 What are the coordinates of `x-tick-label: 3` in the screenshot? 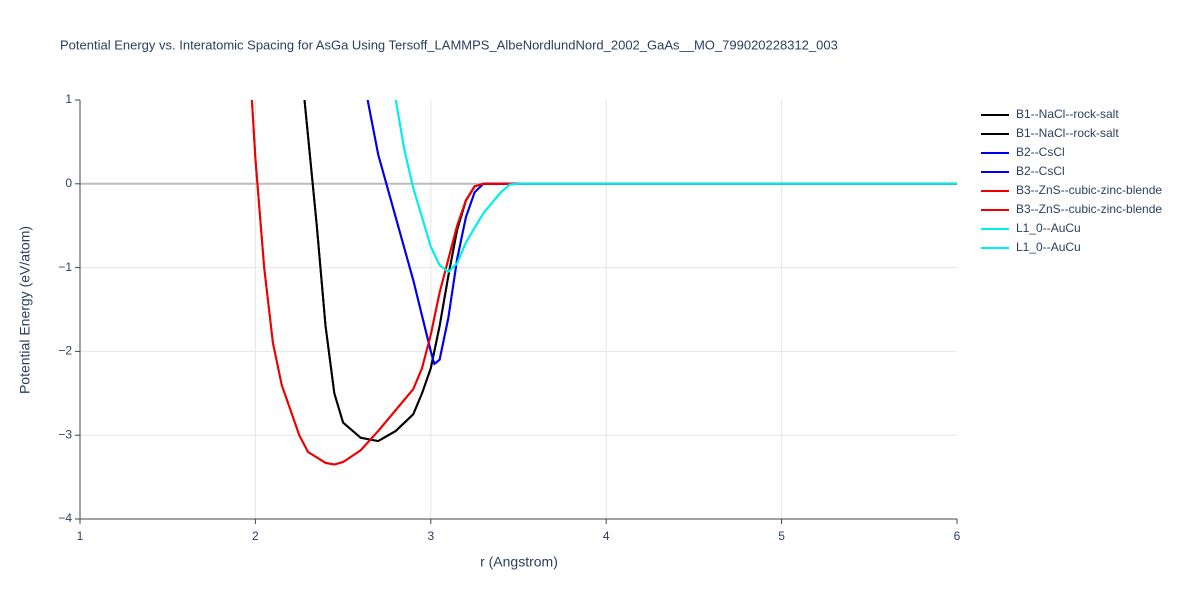 It's located at (430, 536).